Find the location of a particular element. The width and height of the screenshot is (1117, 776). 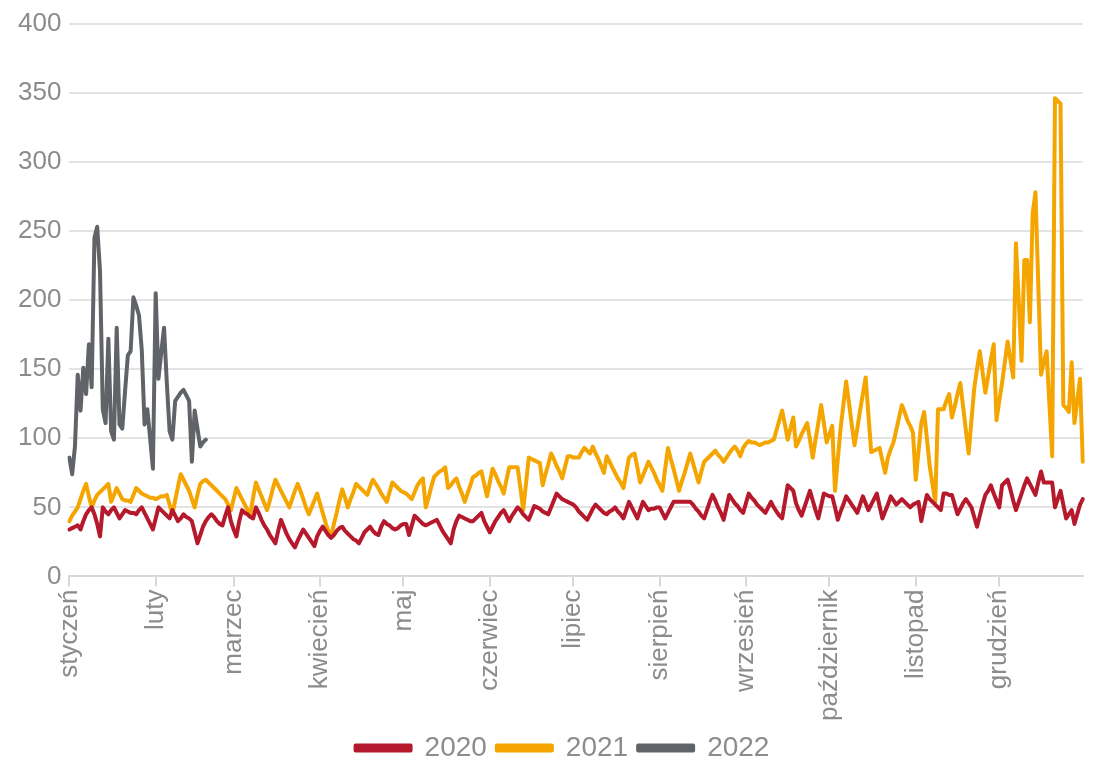

y-tick-label: 100 is located at coordinates (39, 436).